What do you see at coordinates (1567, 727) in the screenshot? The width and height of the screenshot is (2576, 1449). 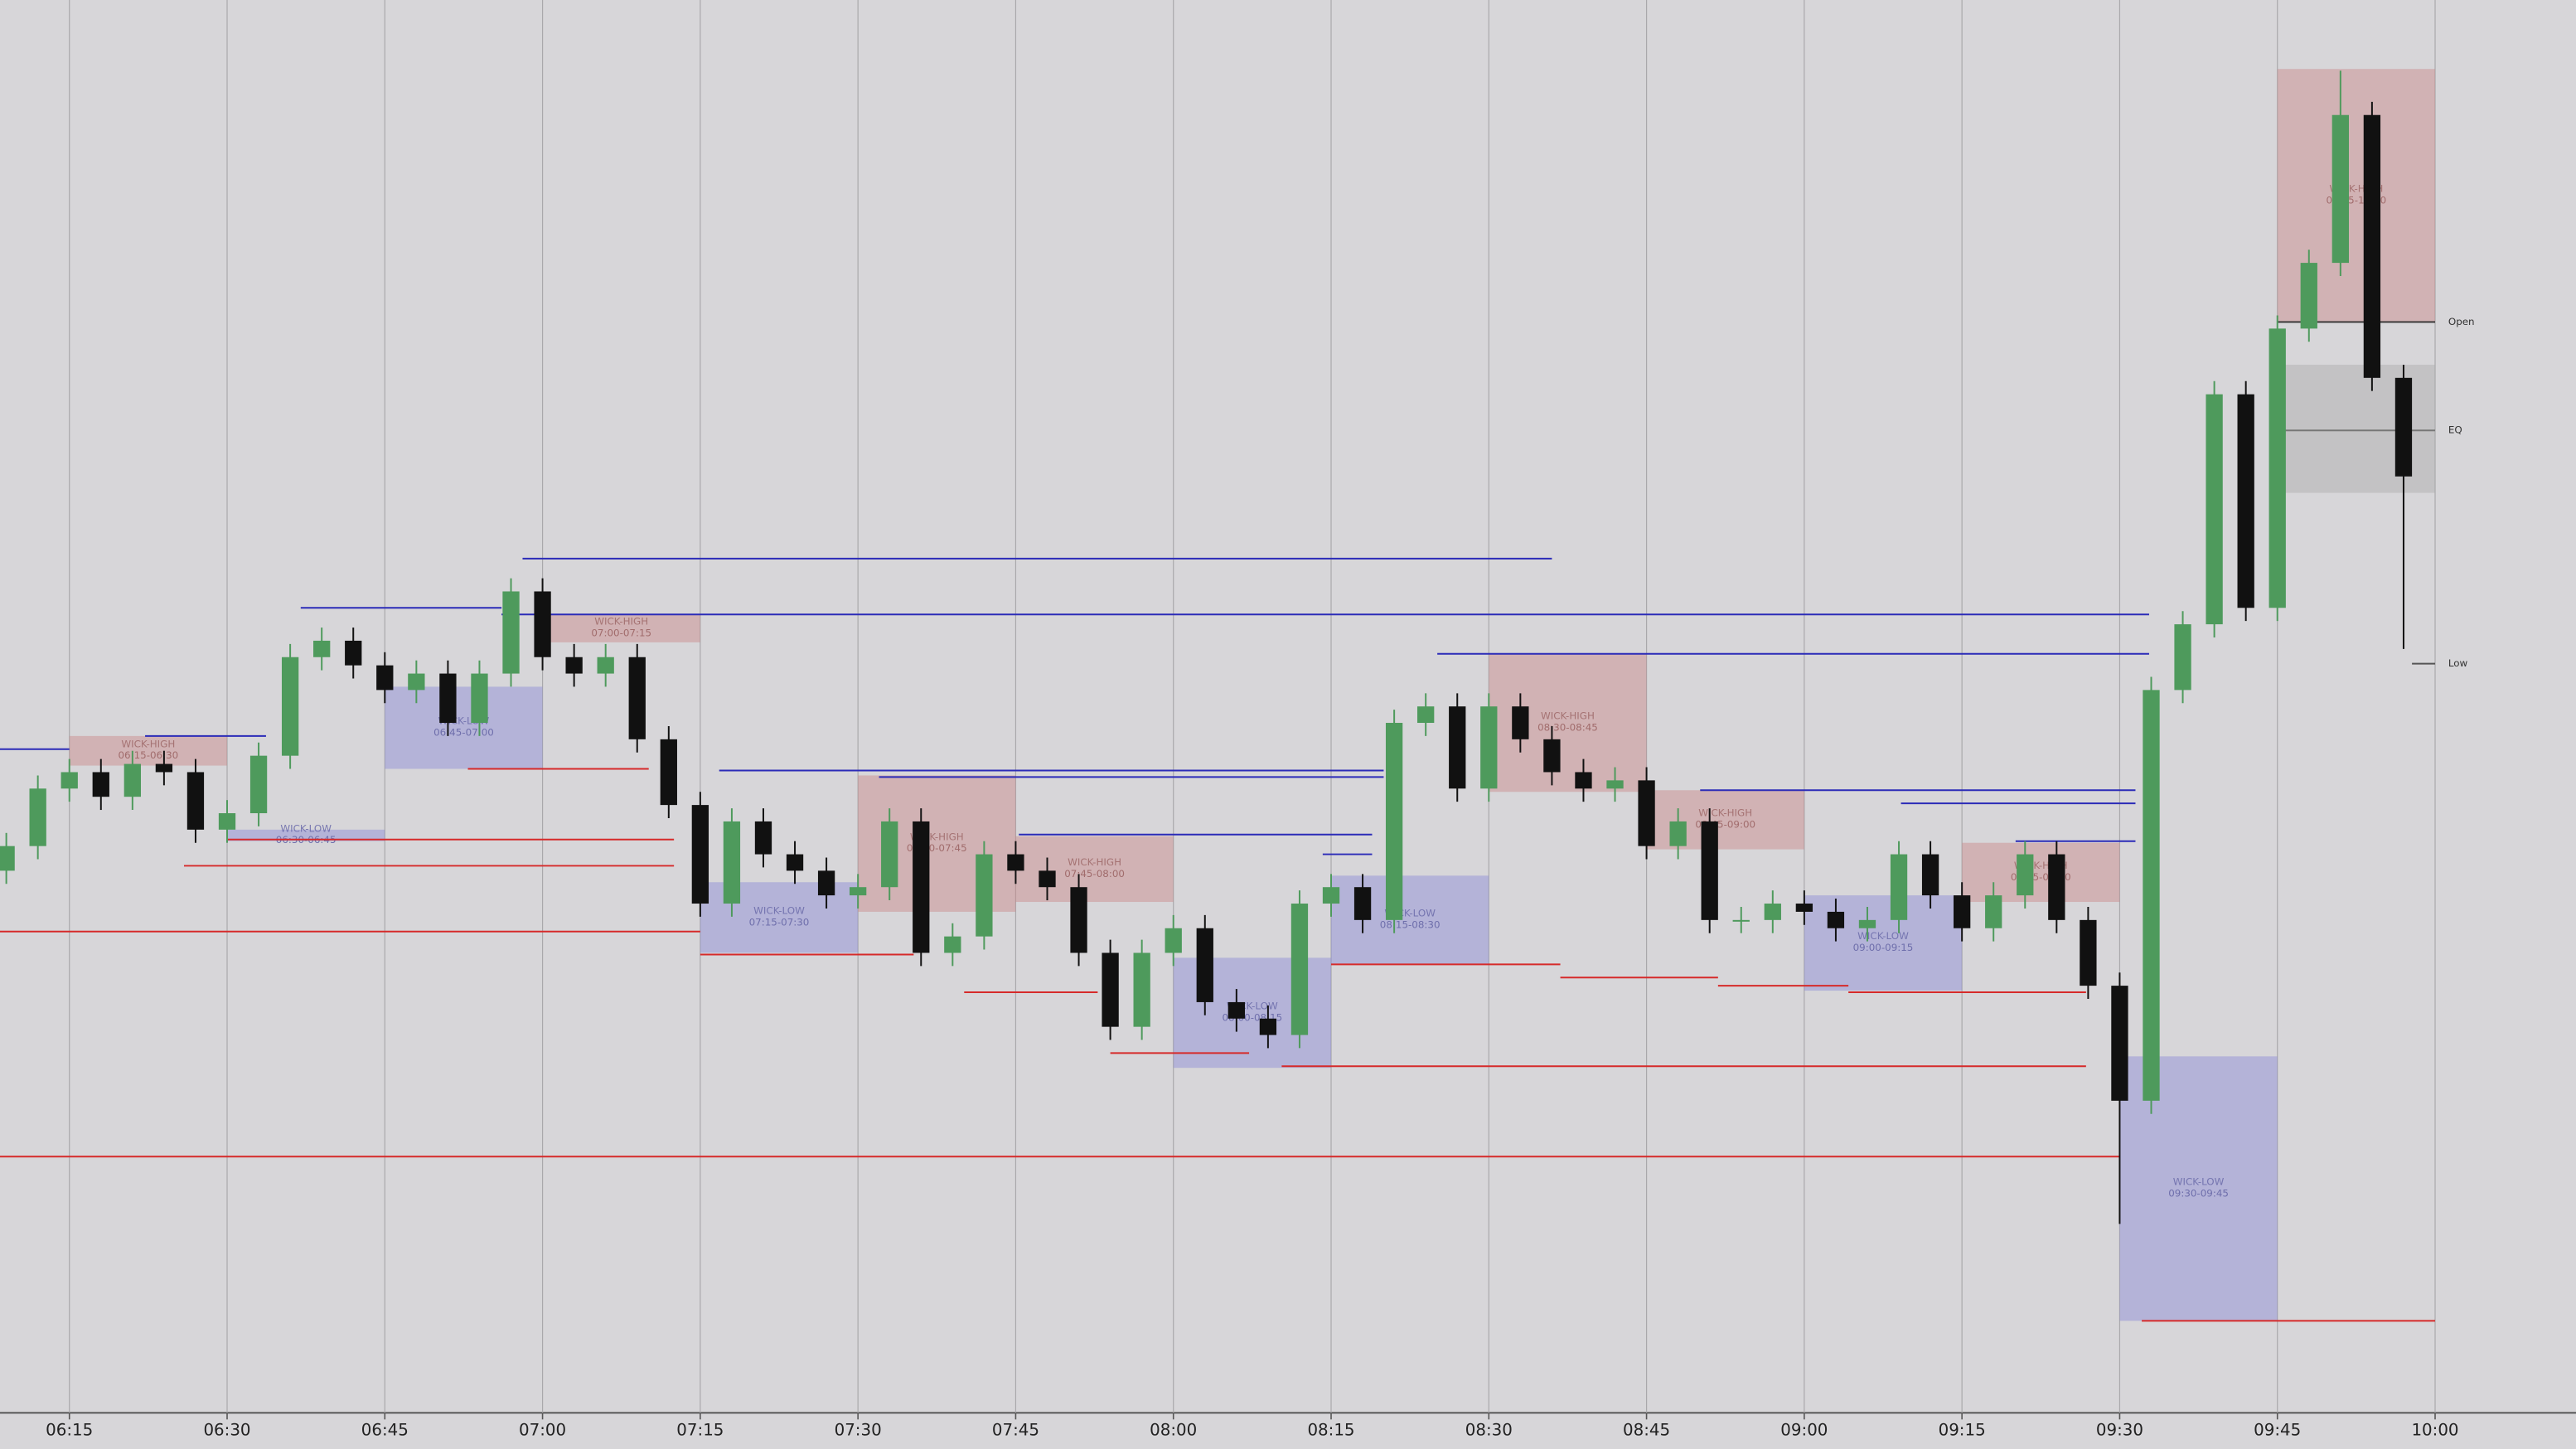 I see `zone-range: 08:30-08:45` at bounding box center [1567, 727].